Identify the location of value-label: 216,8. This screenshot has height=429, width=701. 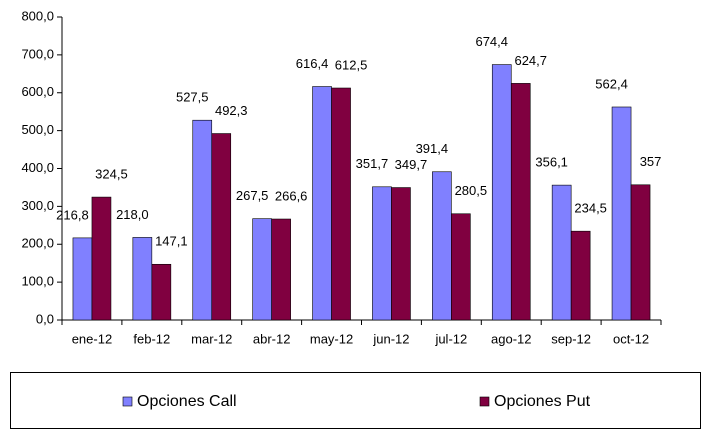
(72, 214).